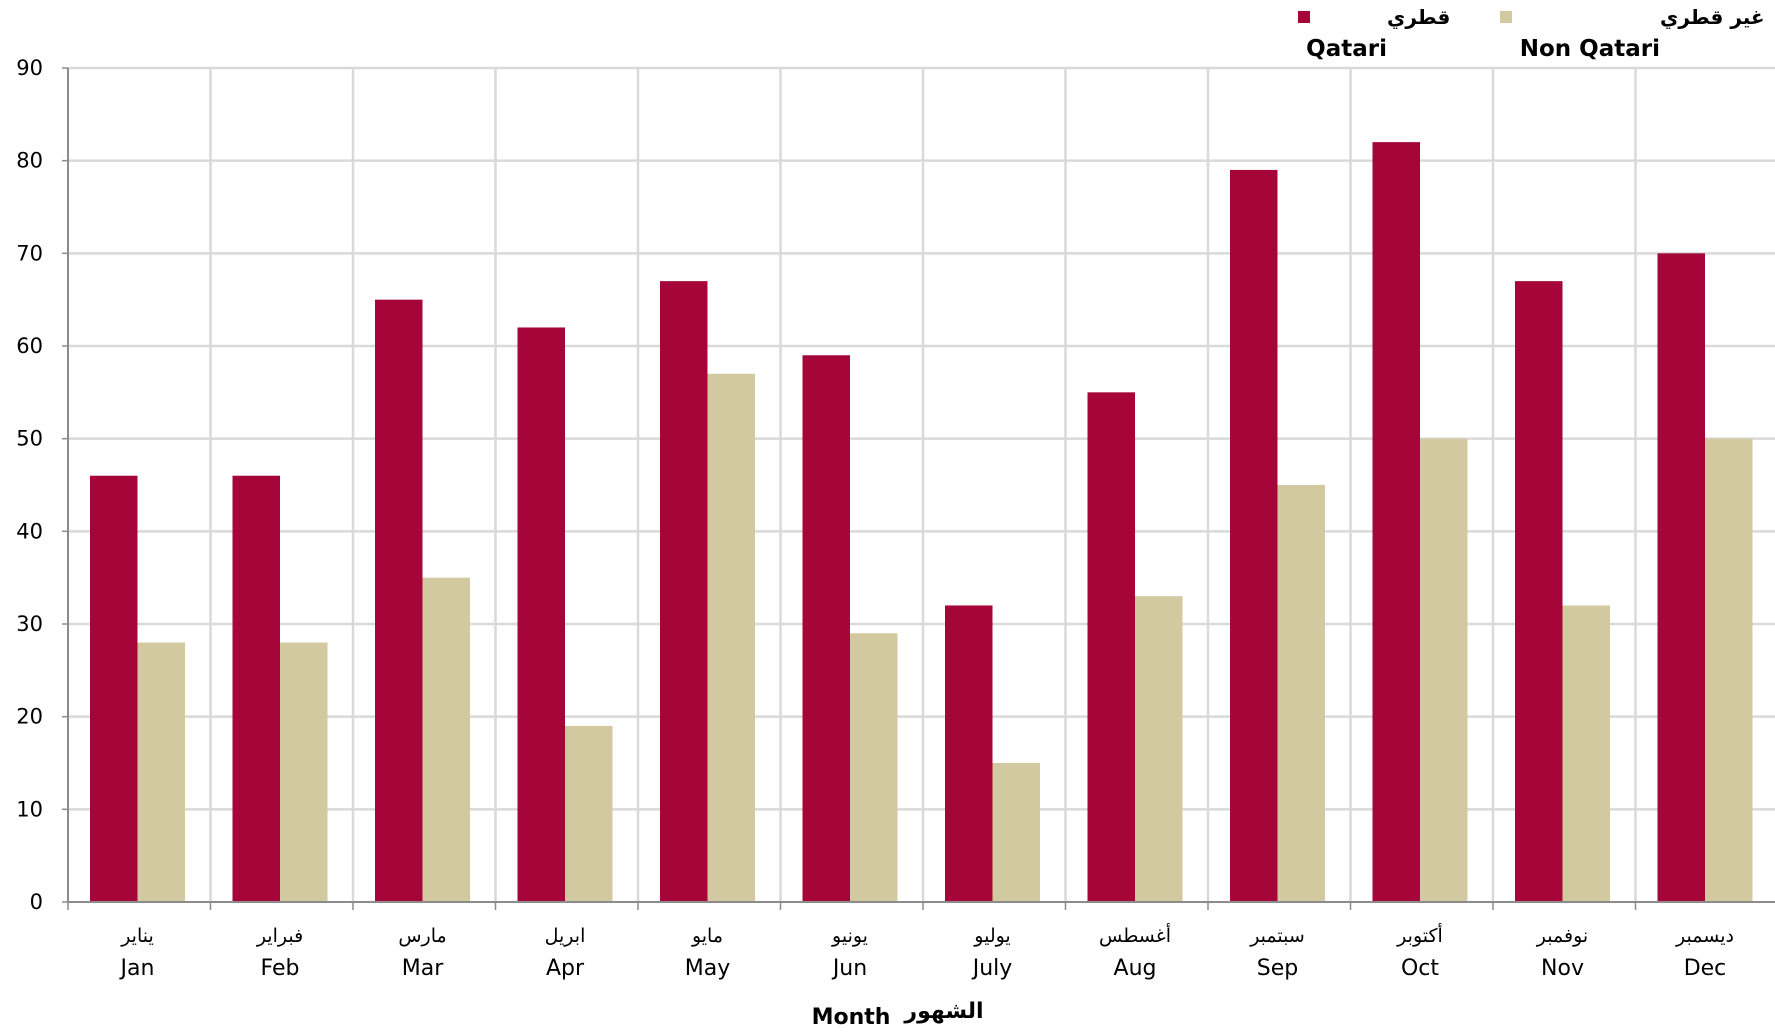  What do you see at coordinates (1444, 670) in the screenshot?
I see `bar-non-qatari-oct` at bounding box center [1444, 670].